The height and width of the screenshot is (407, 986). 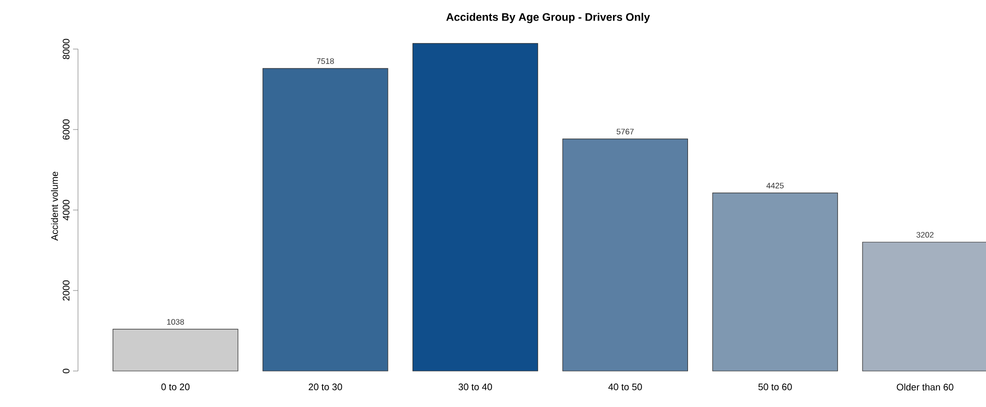 I want to click on x-tick-label: 30 to 40, so click(x=475, y=387).